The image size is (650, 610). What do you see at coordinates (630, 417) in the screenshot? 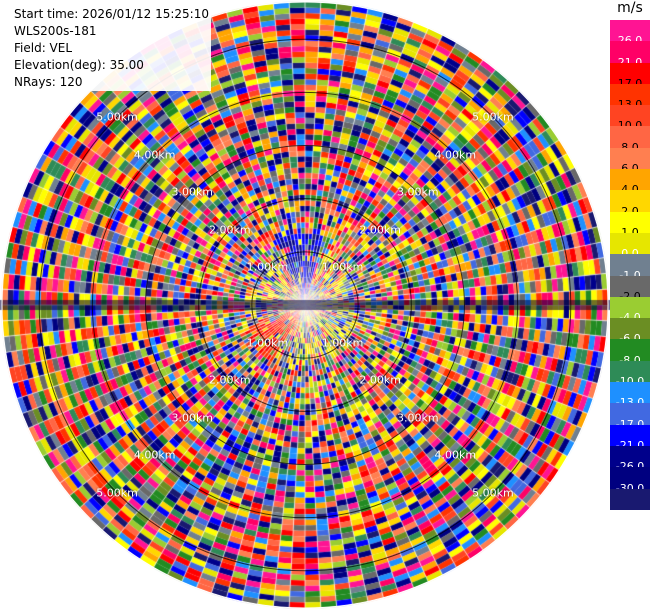
I see `colorbar-cell: -17.0` at bounding box center [630, 417].